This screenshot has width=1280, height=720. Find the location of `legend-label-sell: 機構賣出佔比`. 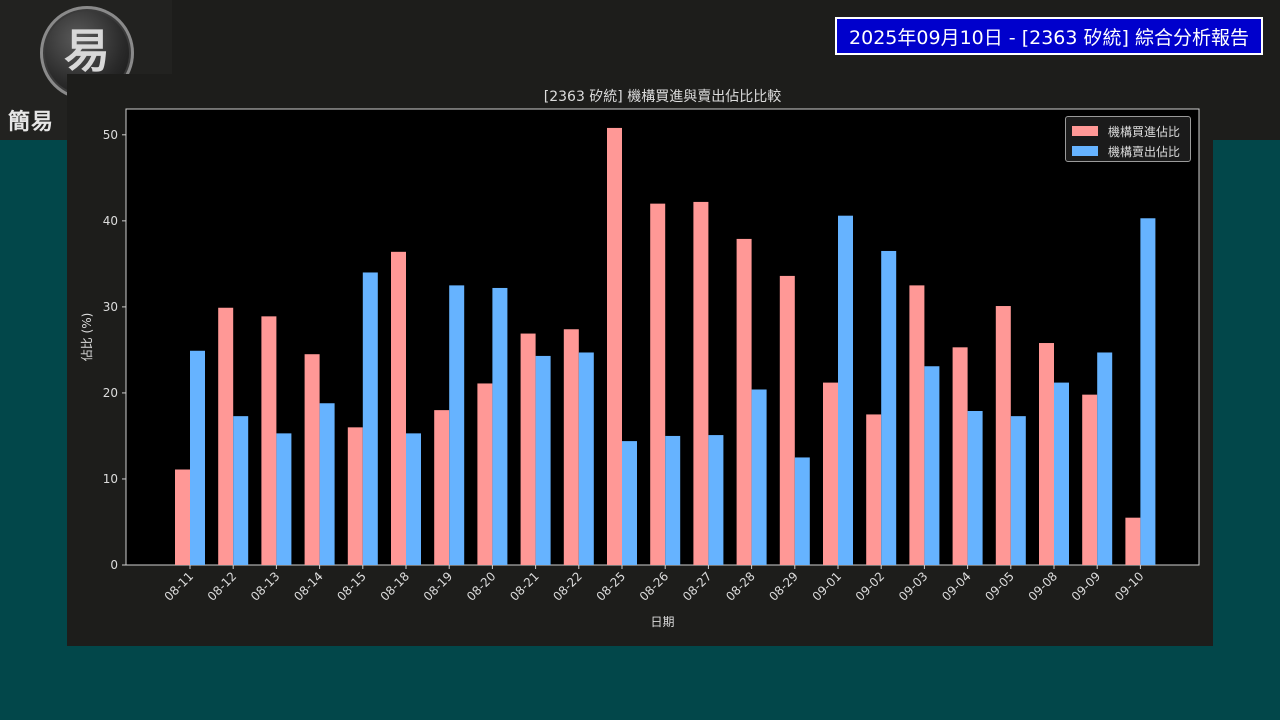

legend-label-sell: 機構賣出佔比 is located at coordinates (1144, 151).